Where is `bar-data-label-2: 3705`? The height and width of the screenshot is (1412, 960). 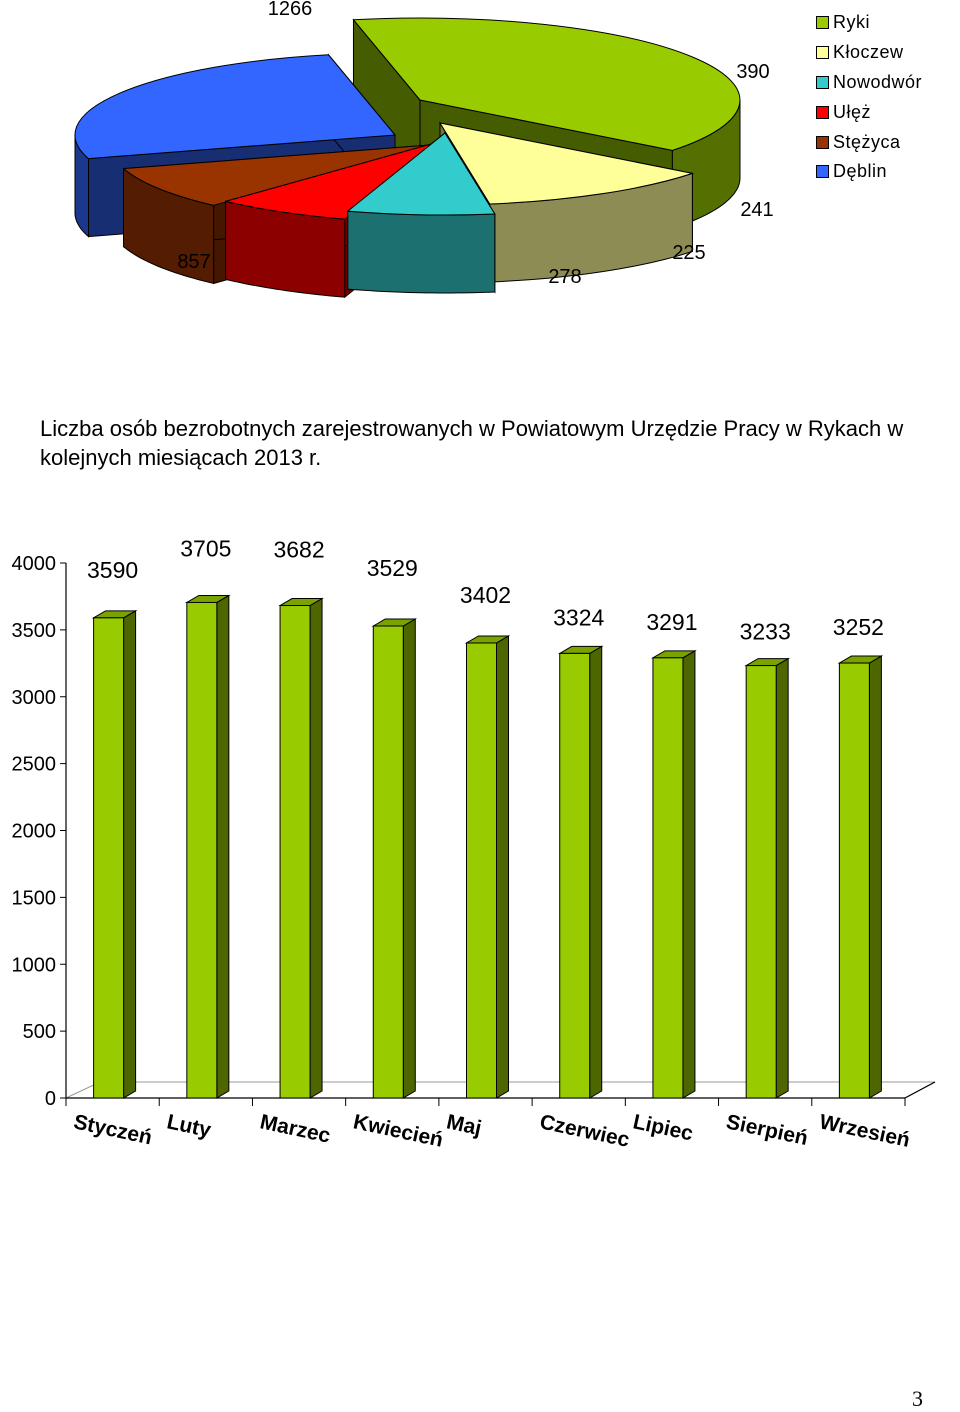 bar-data-label-2: 3705 is located at coordinates (205, 548).